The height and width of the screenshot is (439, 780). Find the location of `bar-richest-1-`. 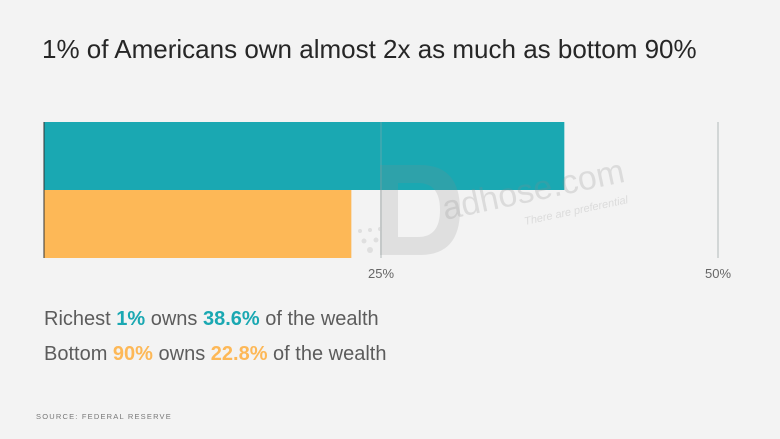

bar-richest-1- is located at coordinates (304, 156).